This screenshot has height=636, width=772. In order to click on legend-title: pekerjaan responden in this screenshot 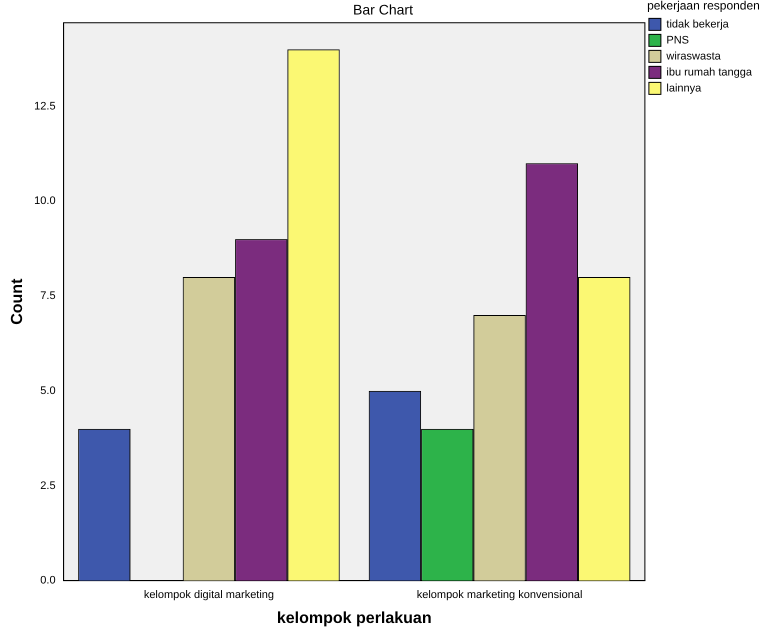, I will do `click(703, 6)`.